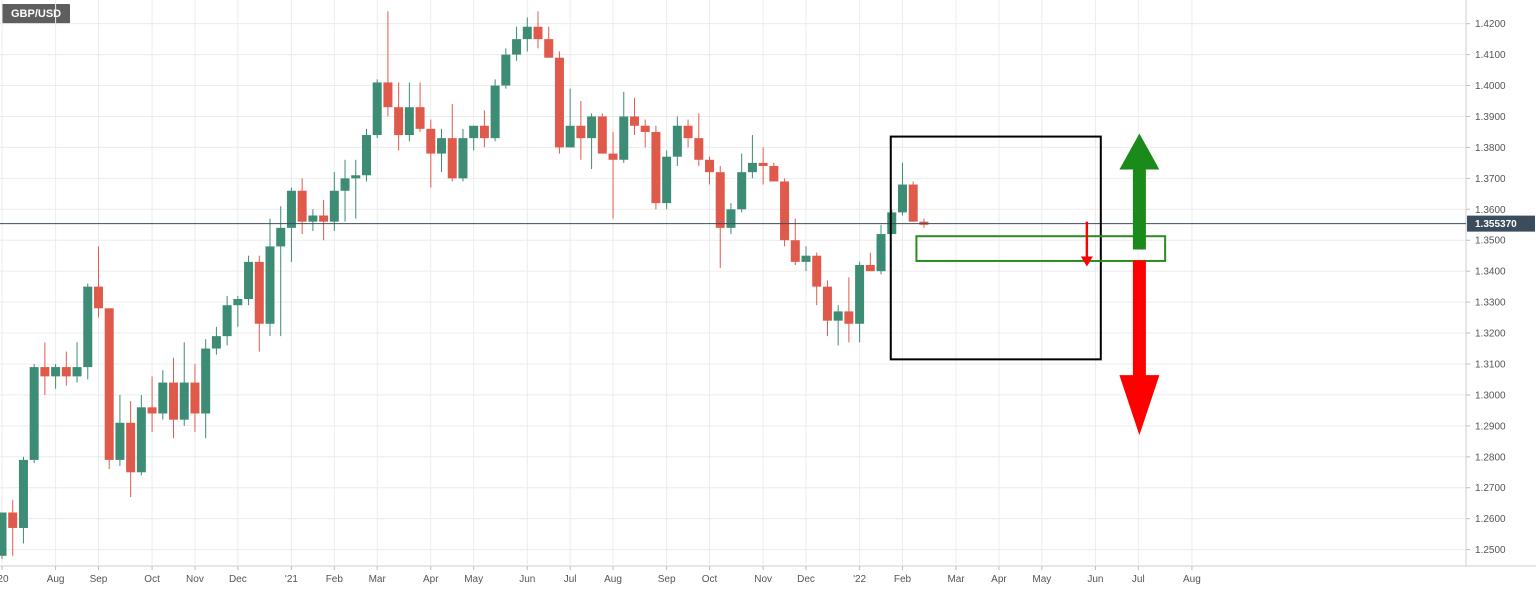 This screenshot has height=589, width=1536. What do you see at coordinates (1490, 364) in the screenshot?
I see `y-tick-label: 1.3100` at bounding box center [1490, 364].